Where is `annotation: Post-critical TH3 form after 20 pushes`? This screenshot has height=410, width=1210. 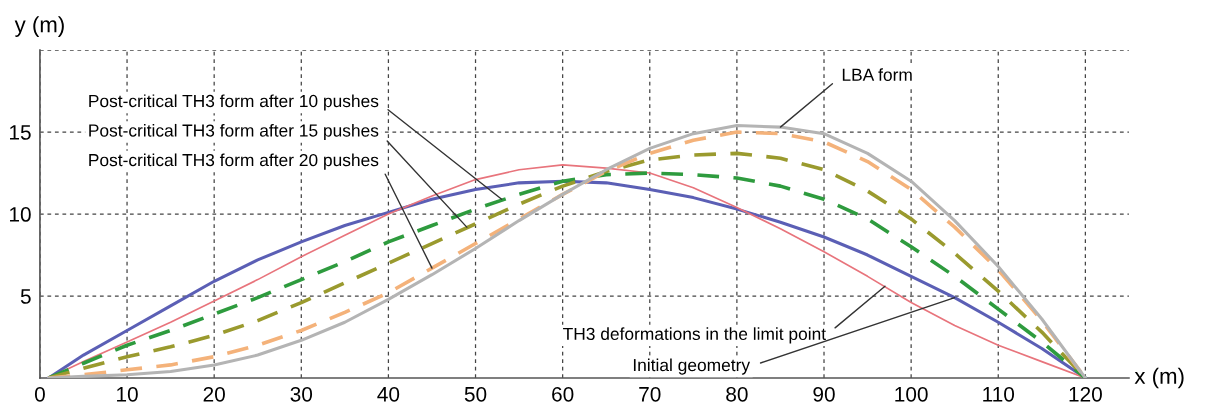
annotation: Post-critical TH3 form after 20 pushes is located at coordinates (234, 161).